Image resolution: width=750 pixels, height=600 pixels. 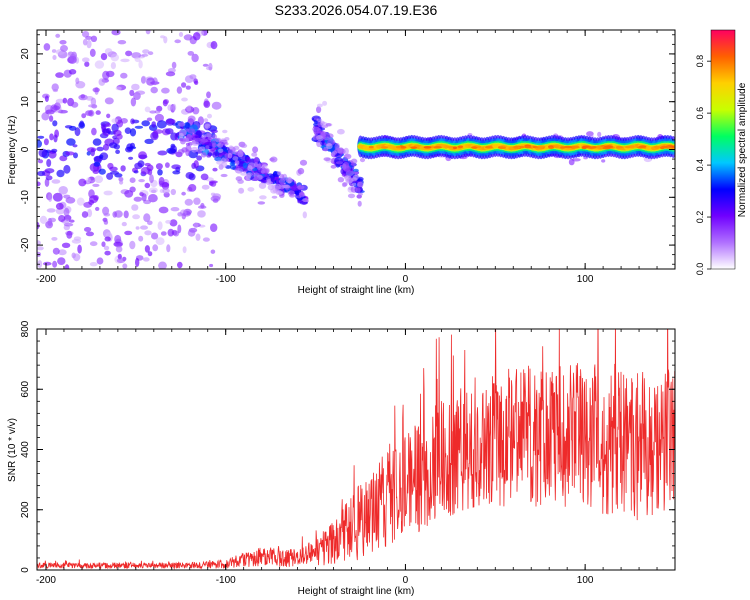 What do you see at coordinates (703, 165) in the screenshot?
I see `colorbar-ticks: 0.0 0.2 0.4 0.6 0.8` at bounding box center [703, 165].